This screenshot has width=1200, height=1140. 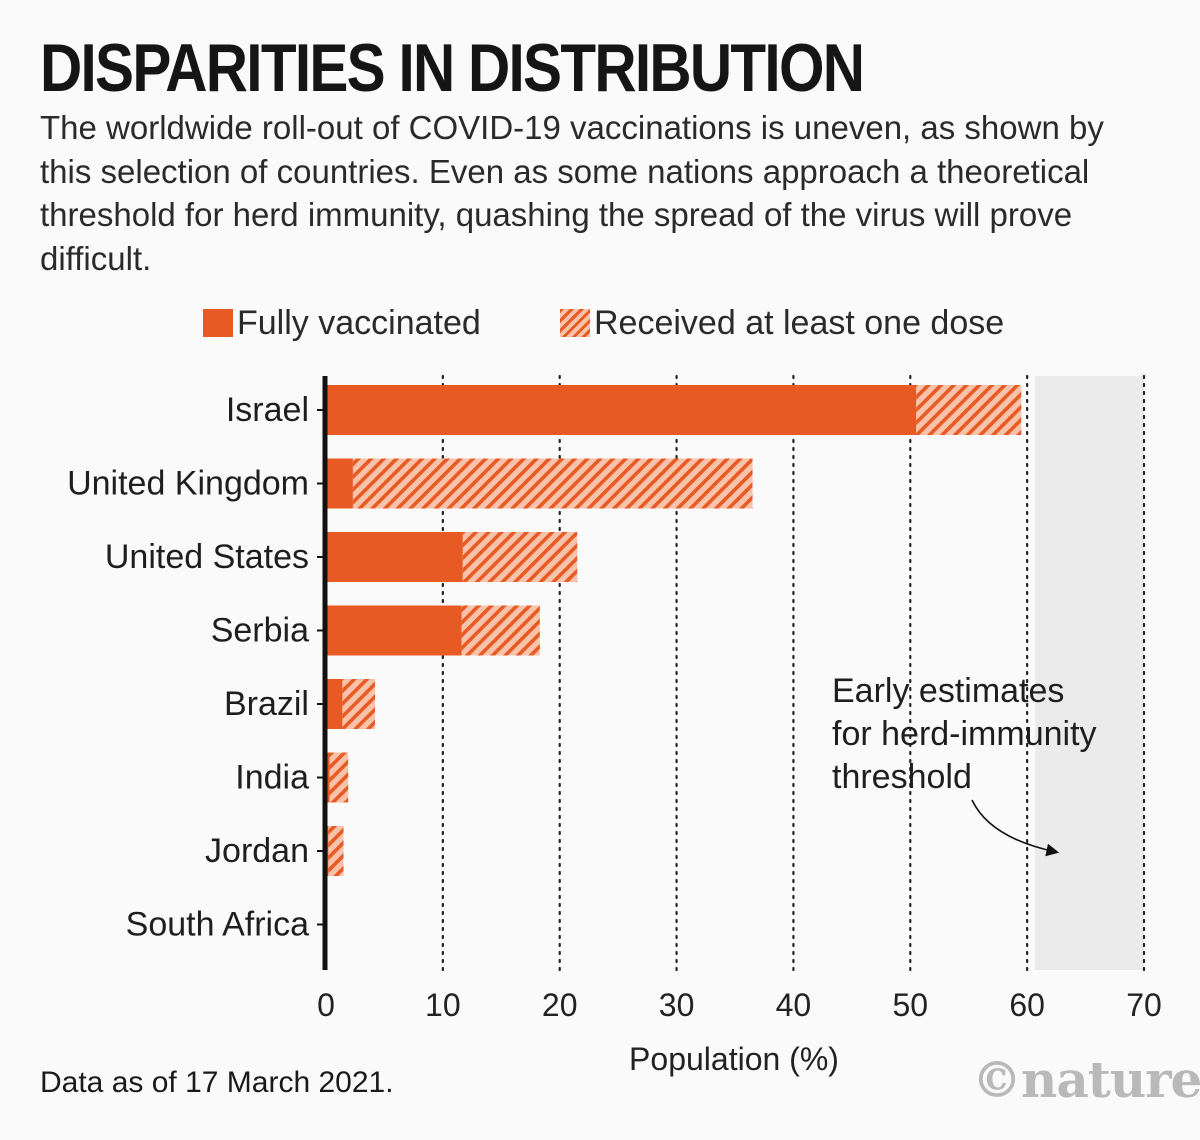 What do you see at coordinates (1027, 1005) in the screenshot?
I see `x-tick-label: 60` at bounding box center [1027, 1005].